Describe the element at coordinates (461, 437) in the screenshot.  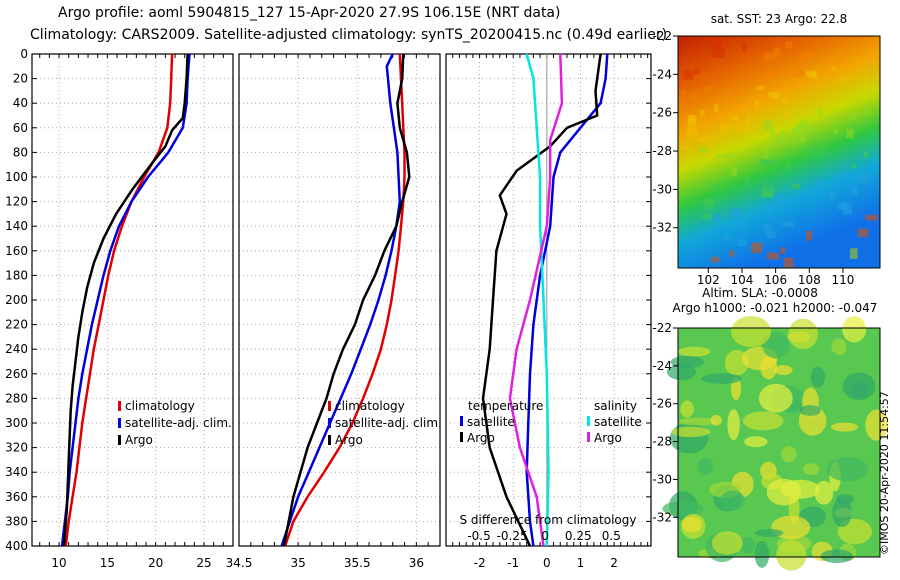
I see `legend-swatch-temp-argo` at that location.